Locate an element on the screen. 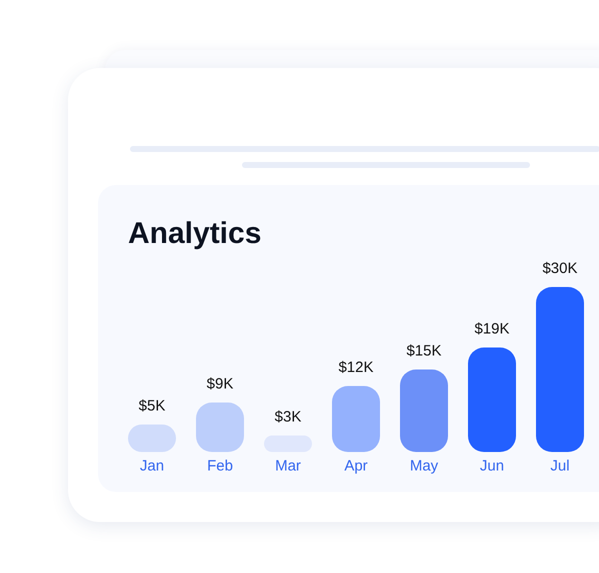  x-tick-label: Feb is located at coordinates (220, 466).